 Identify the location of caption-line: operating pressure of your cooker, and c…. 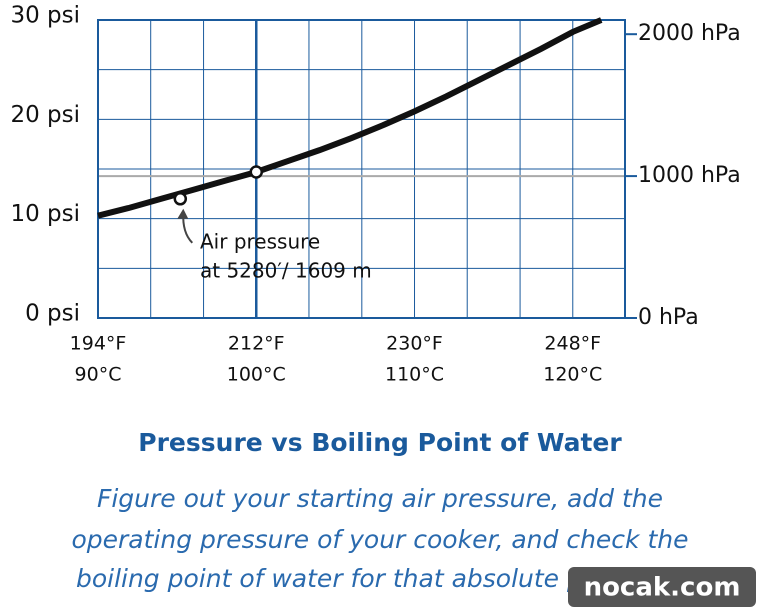
(379, 539).